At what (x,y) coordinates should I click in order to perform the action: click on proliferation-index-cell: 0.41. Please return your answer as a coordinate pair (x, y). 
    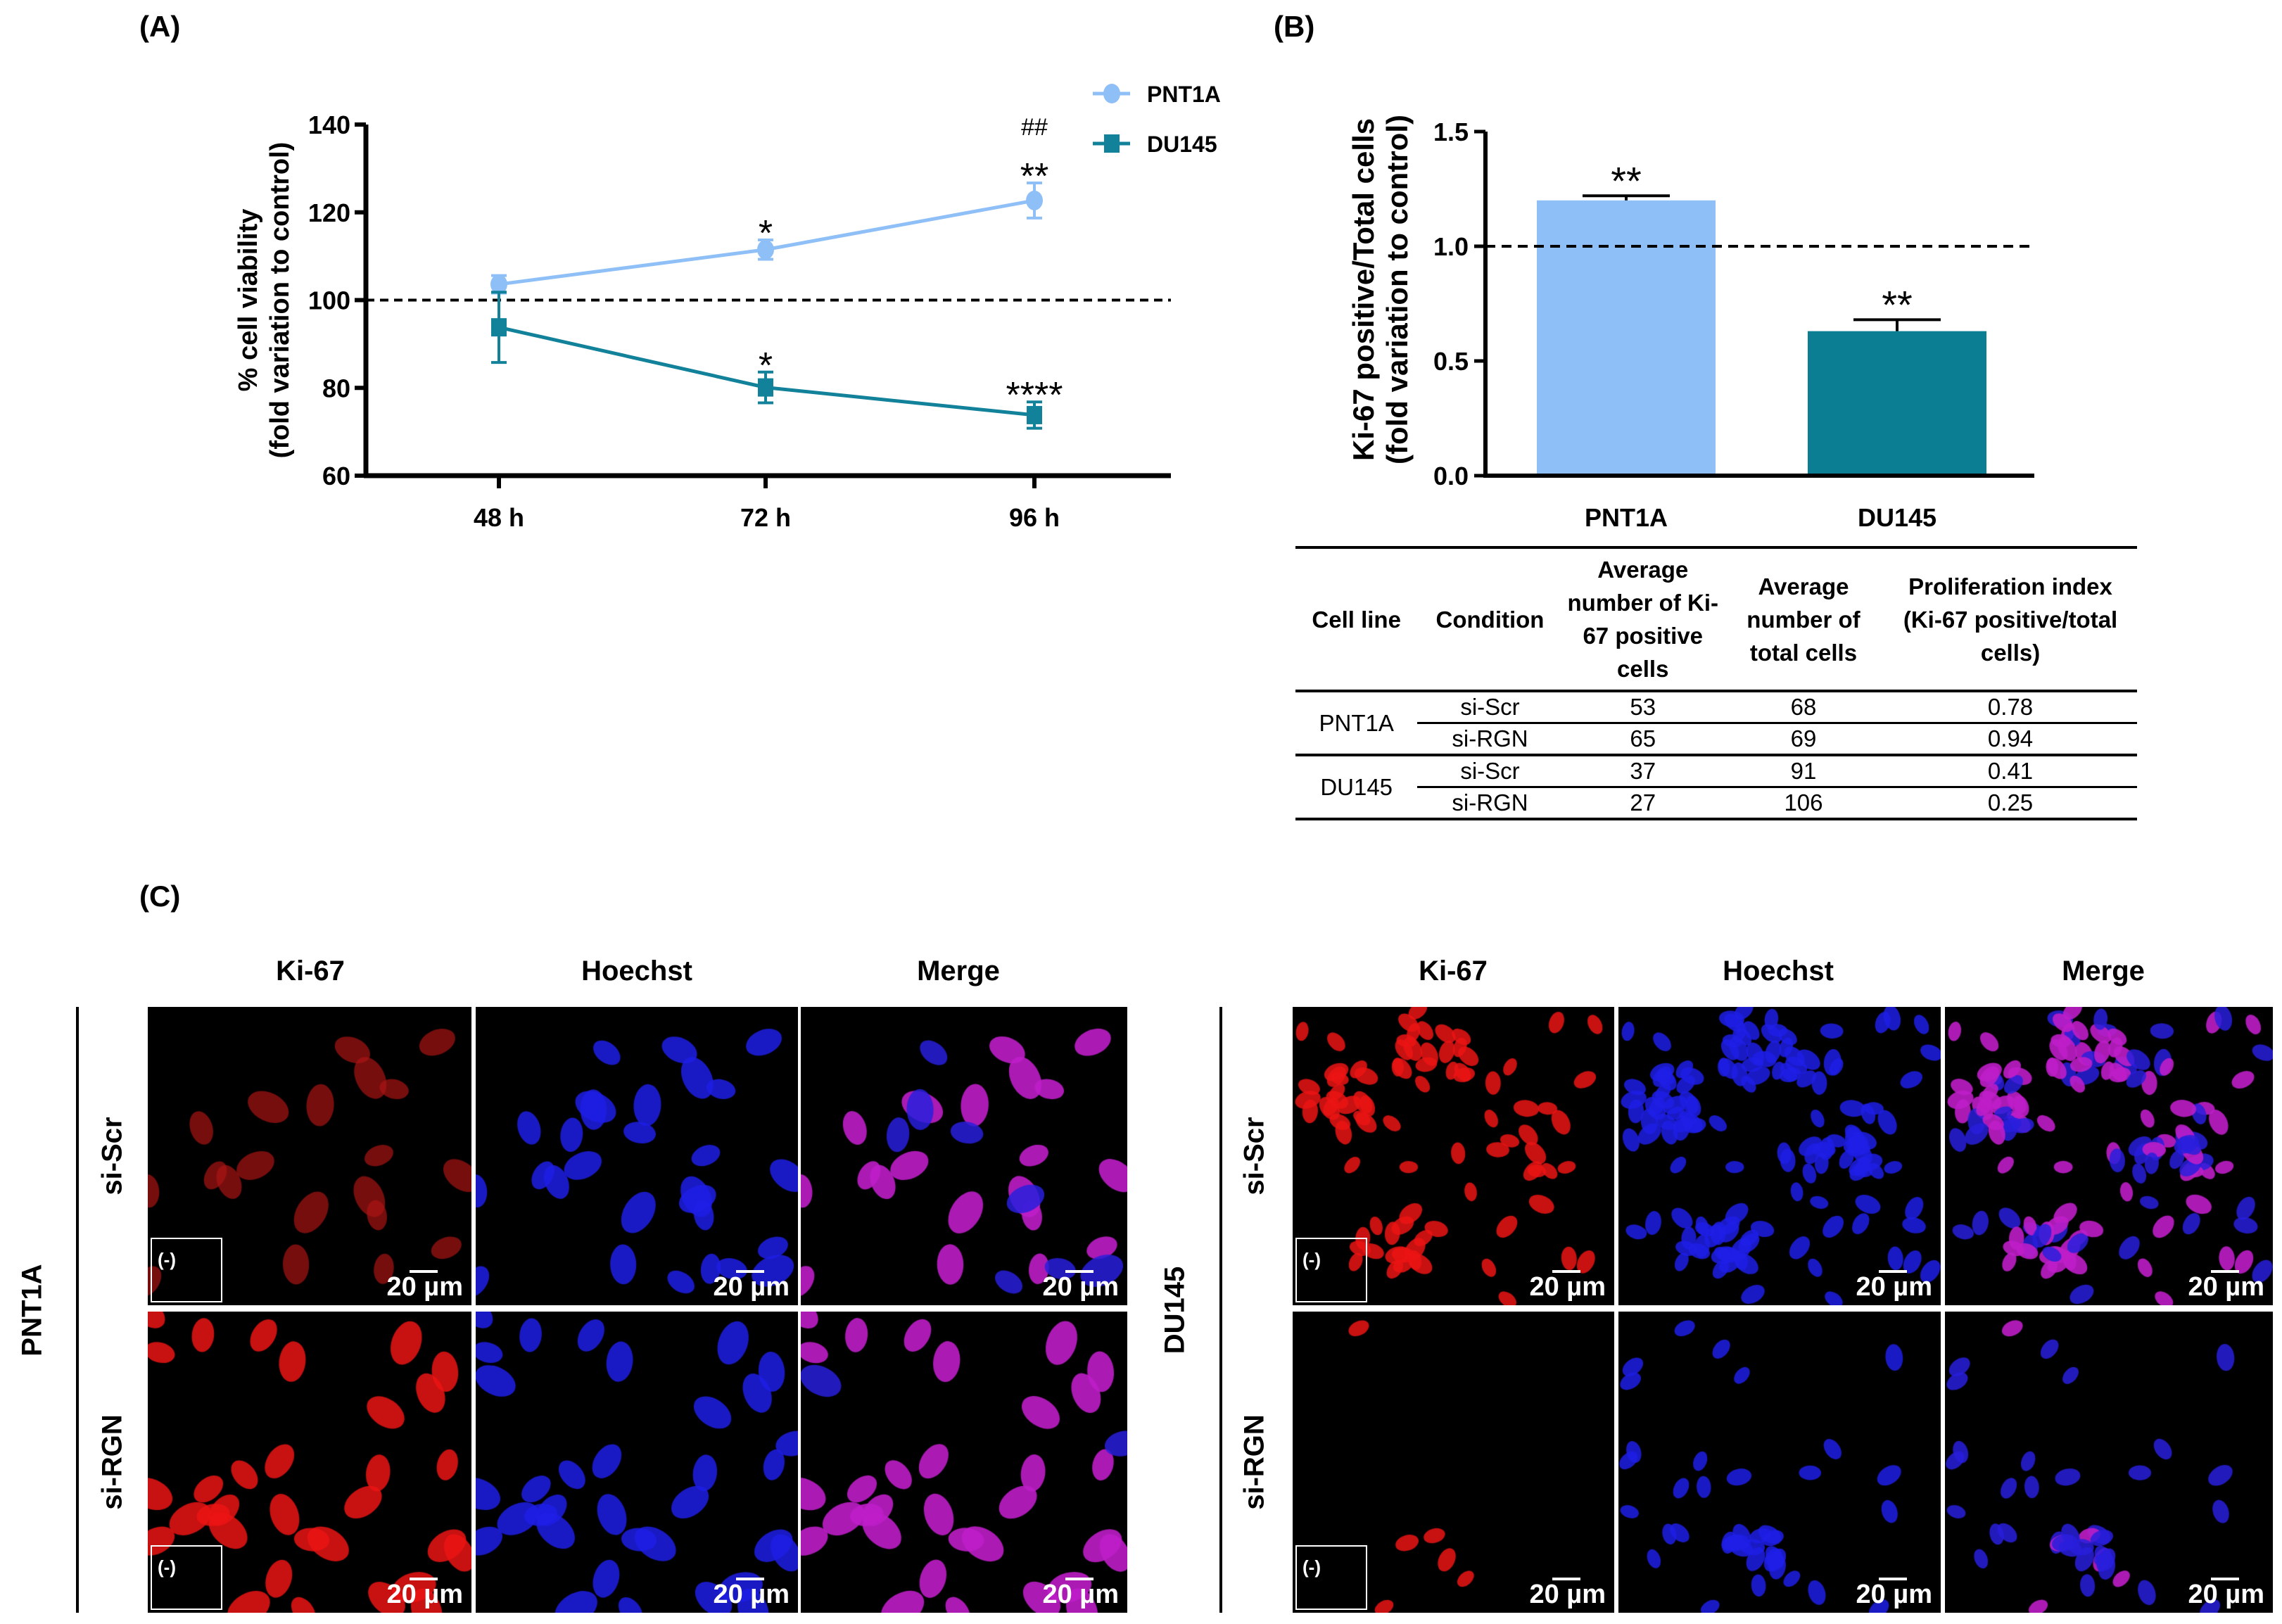
    Looking at the image, I should click on (2010, 771).